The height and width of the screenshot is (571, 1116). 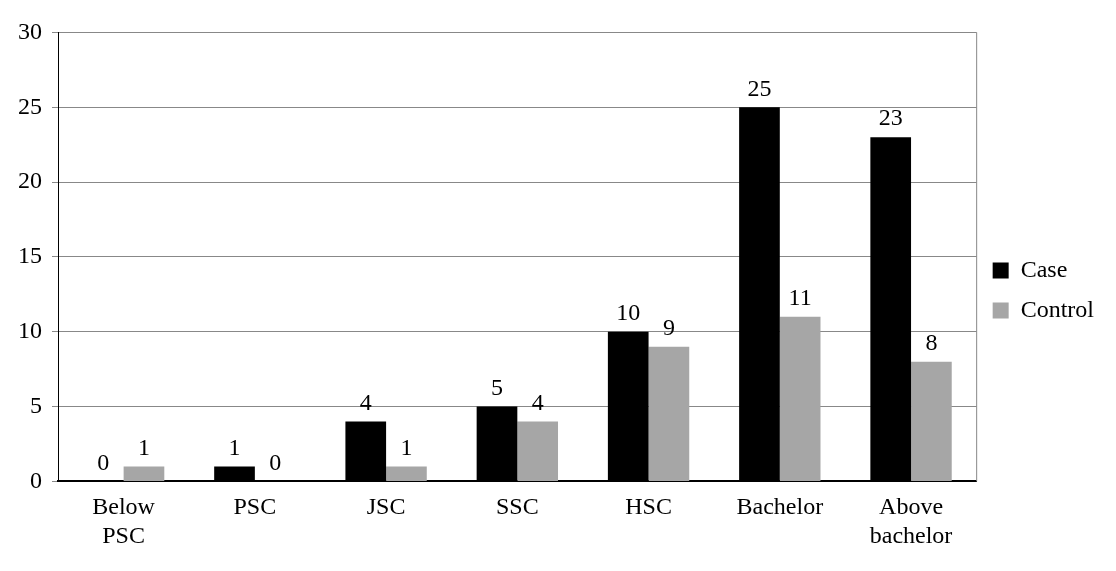 What do you see at coordinates (648, 506) in the screenshot?
I see `x-tick-label: HSC` at bounding box center [648, 506].